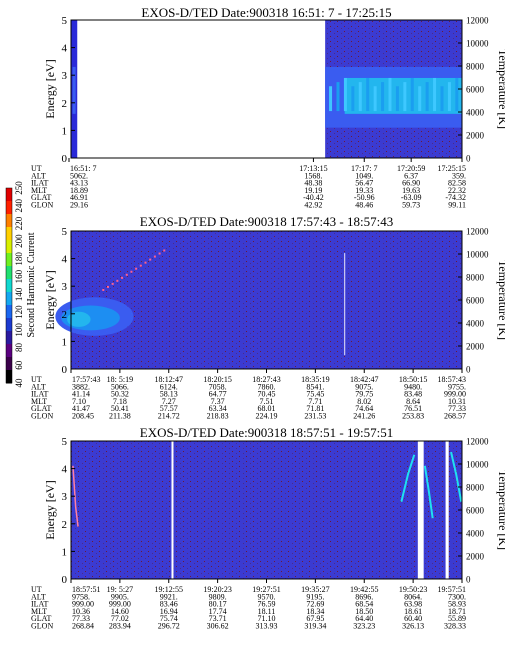 The image size is (505, 649). What do you see at coordinates (120, 596) in the screenshot?
I see `orbit-value: 9905.` at bounding box center [120, 596].